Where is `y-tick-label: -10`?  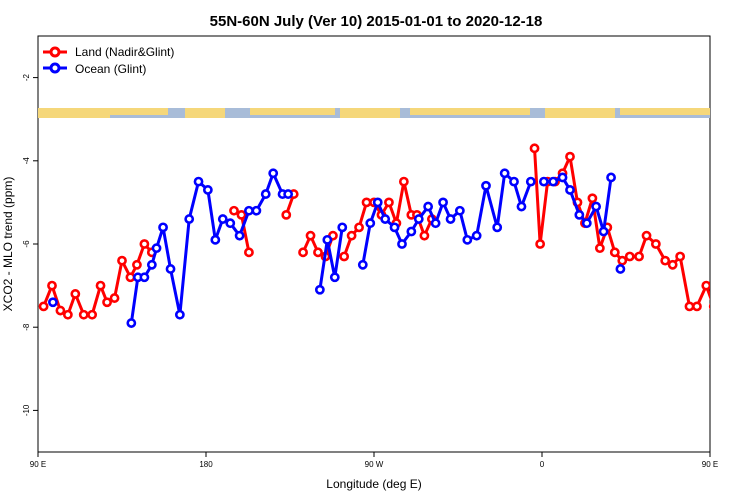
y-tick-label: -10 is located at coordinates (26, 410).